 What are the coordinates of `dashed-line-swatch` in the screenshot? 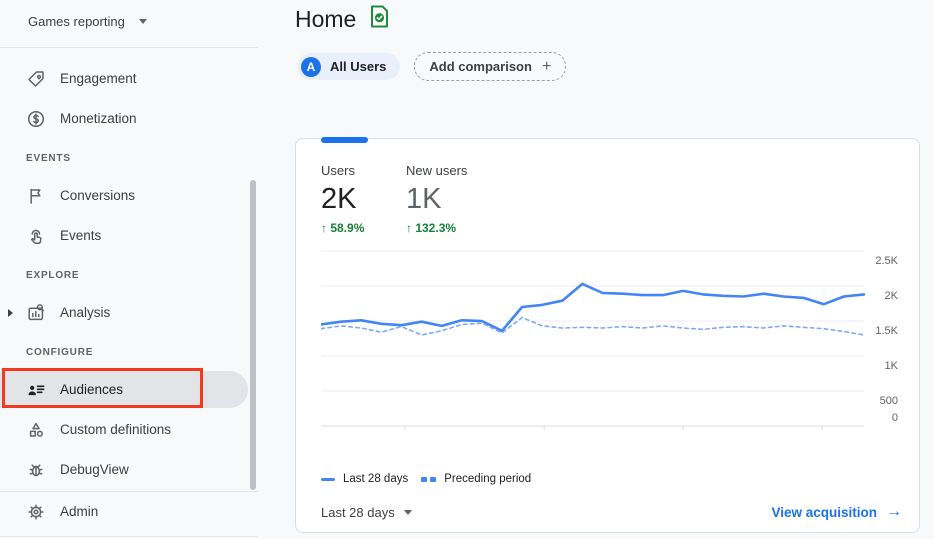 It's located at (429, 479).